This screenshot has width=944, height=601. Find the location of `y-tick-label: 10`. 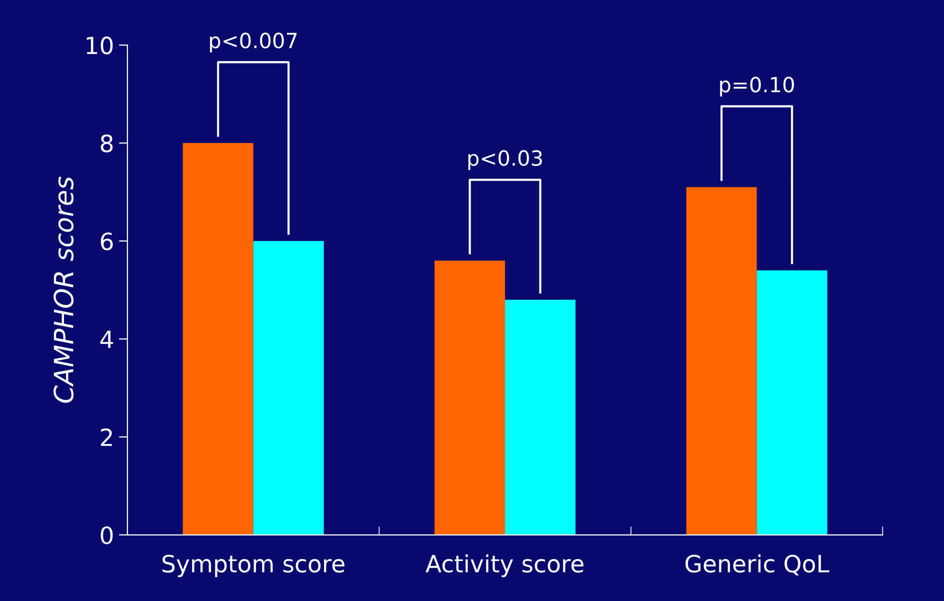

y-tick-label: 10 is located at coordinates (99, 45).